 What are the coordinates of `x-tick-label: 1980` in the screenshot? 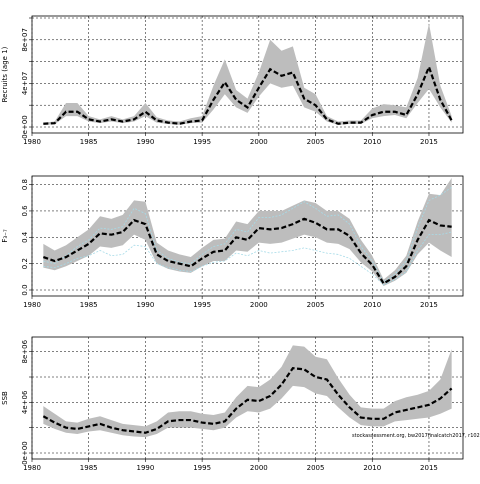 It's located at (32, 305).